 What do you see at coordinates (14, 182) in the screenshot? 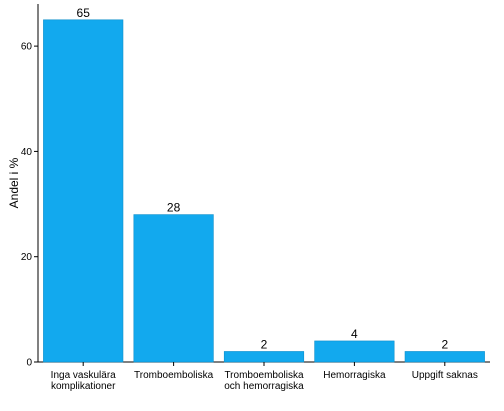
I see `y-axis-title: Andel i %` at bounding box center [14, 182].